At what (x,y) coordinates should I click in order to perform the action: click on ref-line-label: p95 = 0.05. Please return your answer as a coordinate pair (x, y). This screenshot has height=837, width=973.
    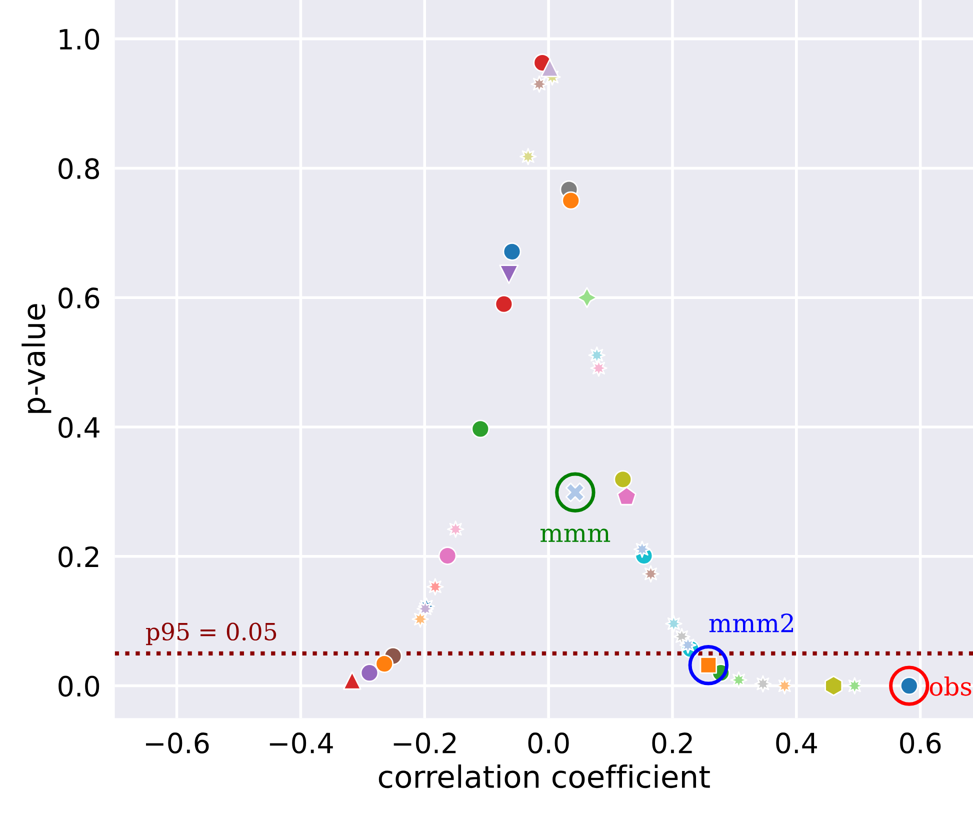
    Looking at the image, I should click on (211, 634).